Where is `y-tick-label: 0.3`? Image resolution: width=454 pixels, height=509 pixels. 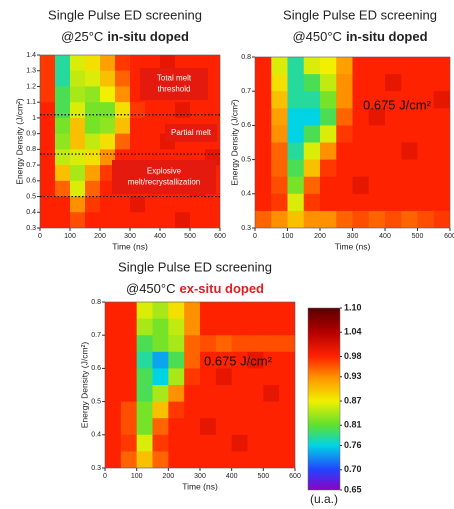
y-tick-label: 0.3 is located at coordinates (246, 228).